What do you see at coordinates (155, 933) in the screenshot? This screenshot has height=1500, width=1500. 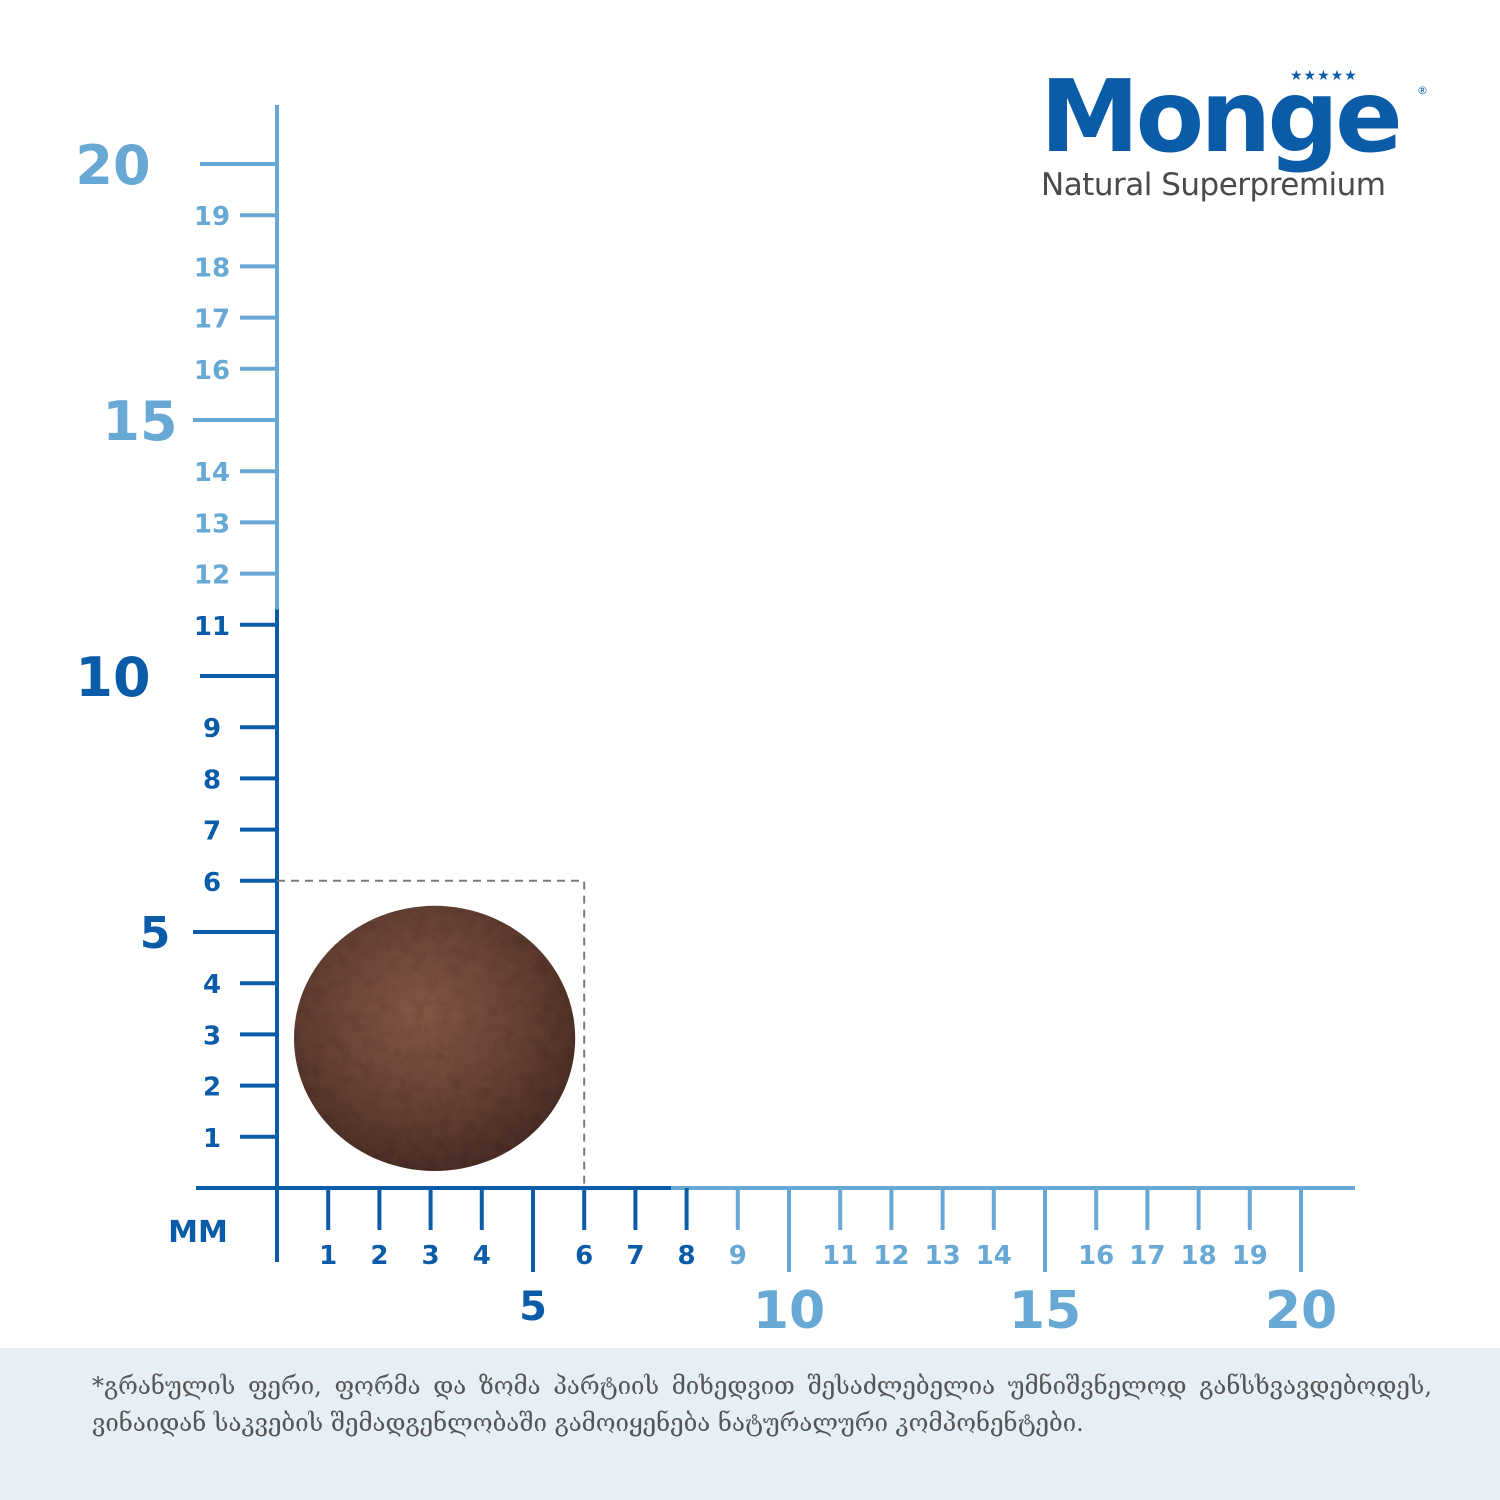 I see `y-major-label-5: 5` at bounding box center [155, 933].